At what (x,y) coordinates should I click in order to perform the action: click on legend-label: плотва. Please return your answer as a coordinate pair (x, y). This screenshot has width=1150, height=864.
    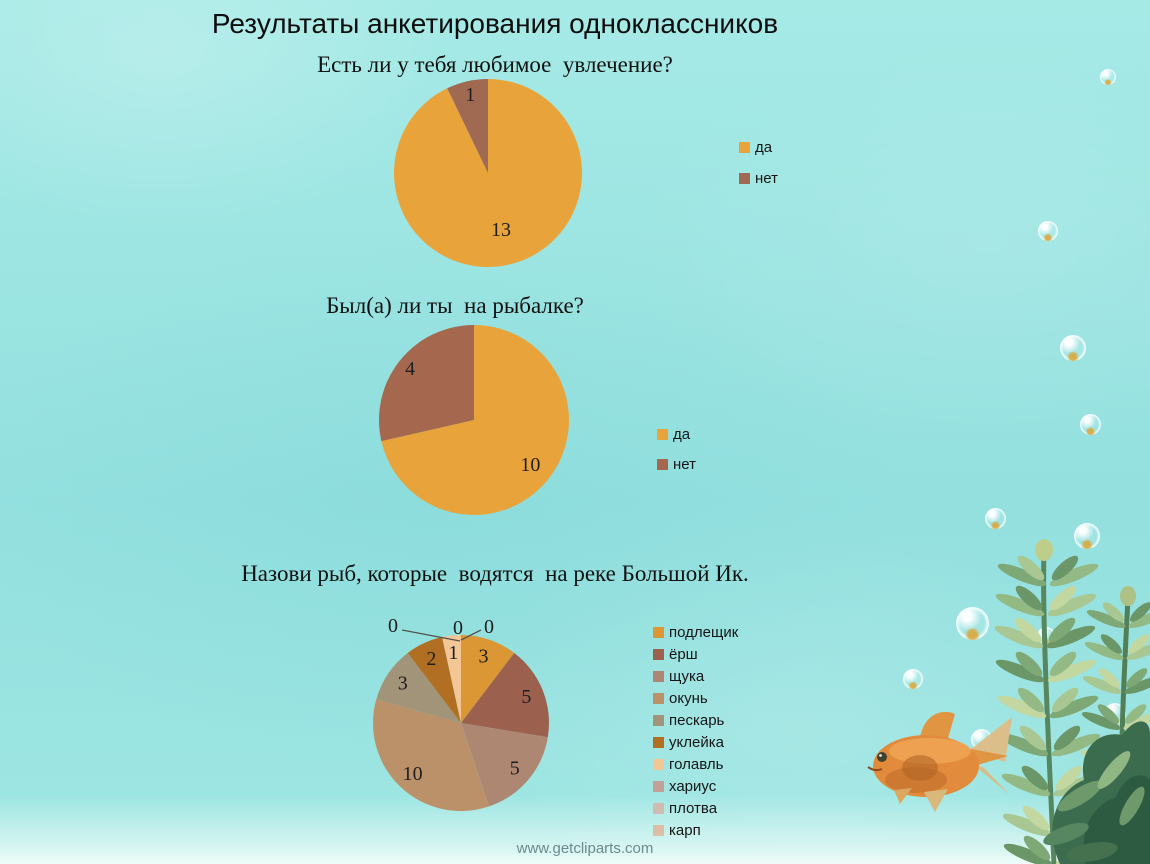
    Looking at the image, I should click on (693, 808).